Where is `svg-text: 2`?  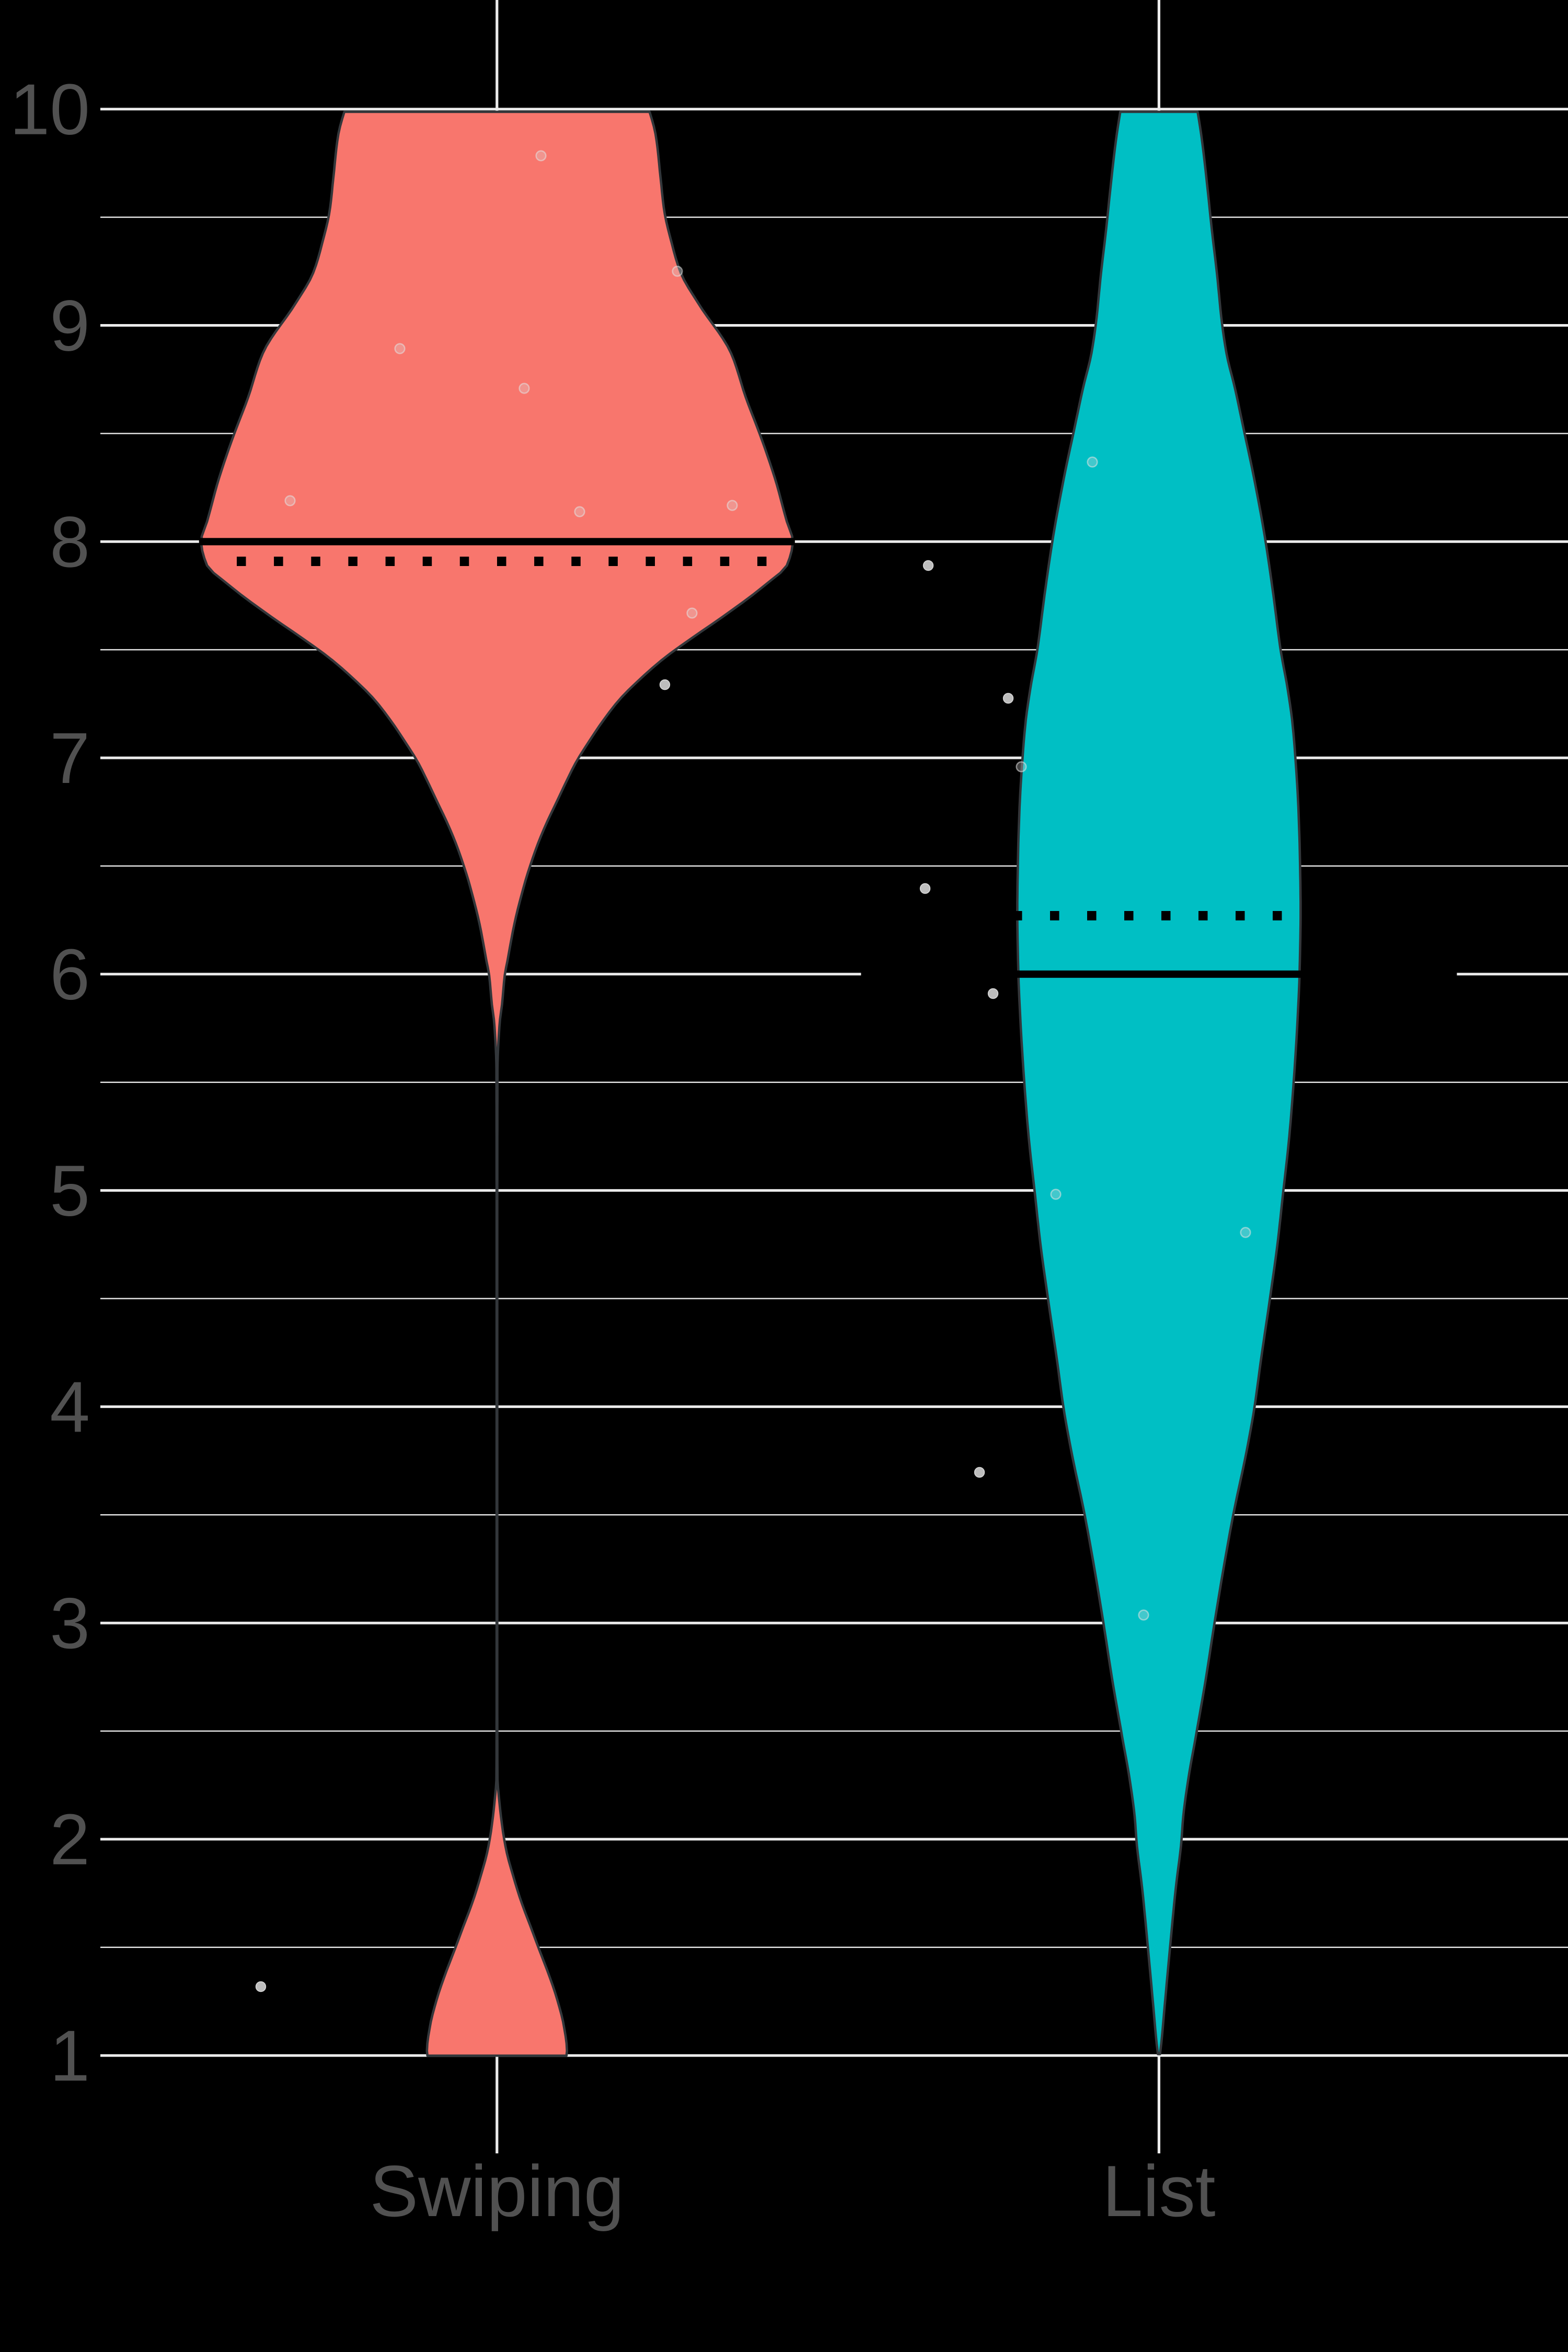 svg-text: 2 is located at coordinates (70, 1840).